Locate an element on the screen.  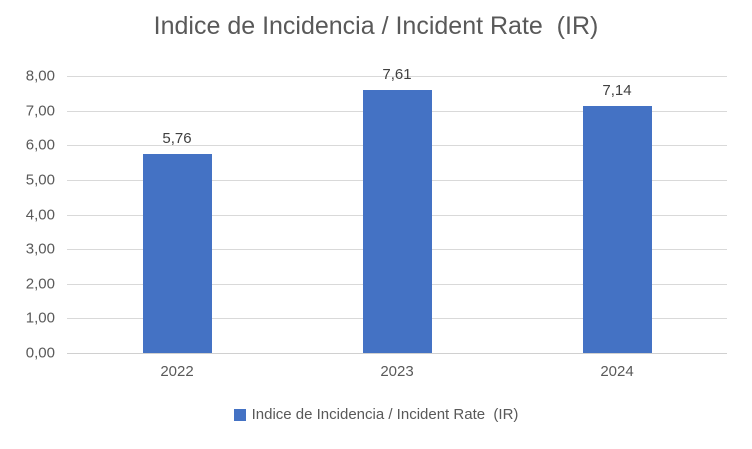
y-axis-tick-label: 7,00 is located at coordinates (40, 111).